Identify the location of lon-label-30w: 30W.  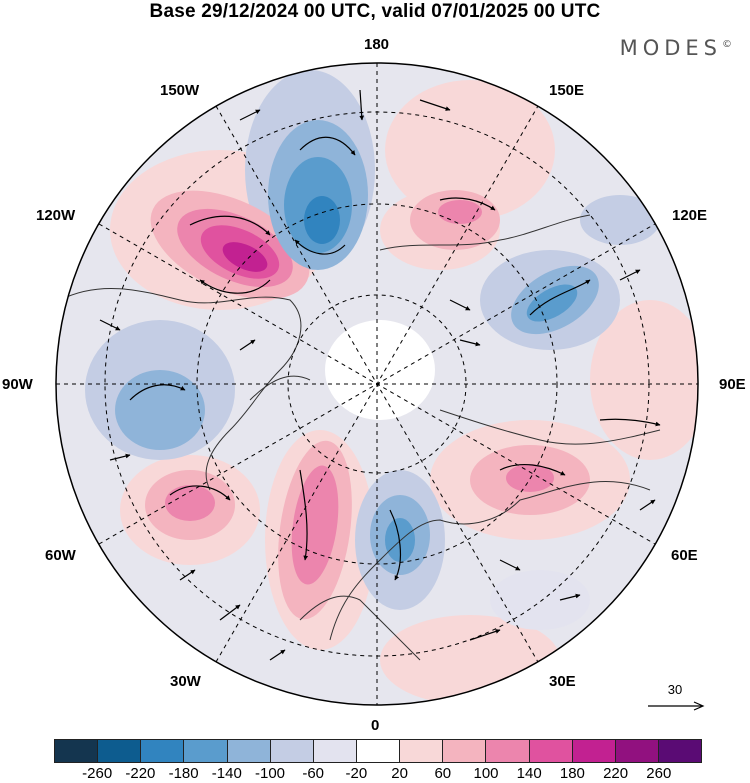
(185, 681).